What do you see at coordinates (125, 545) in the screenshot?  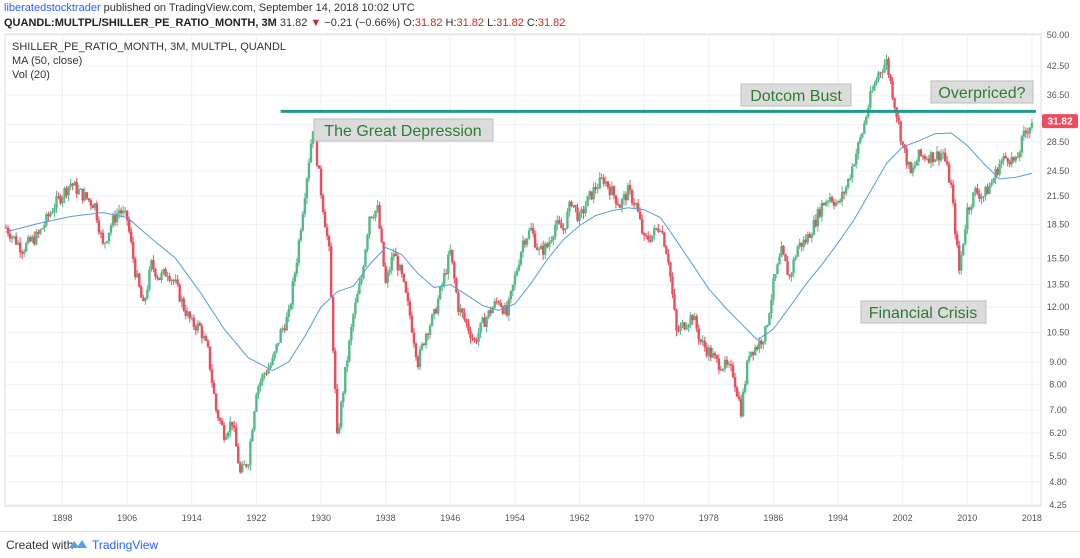 I see `tradingview-link: TradingView` at bounding box center [125, 545].